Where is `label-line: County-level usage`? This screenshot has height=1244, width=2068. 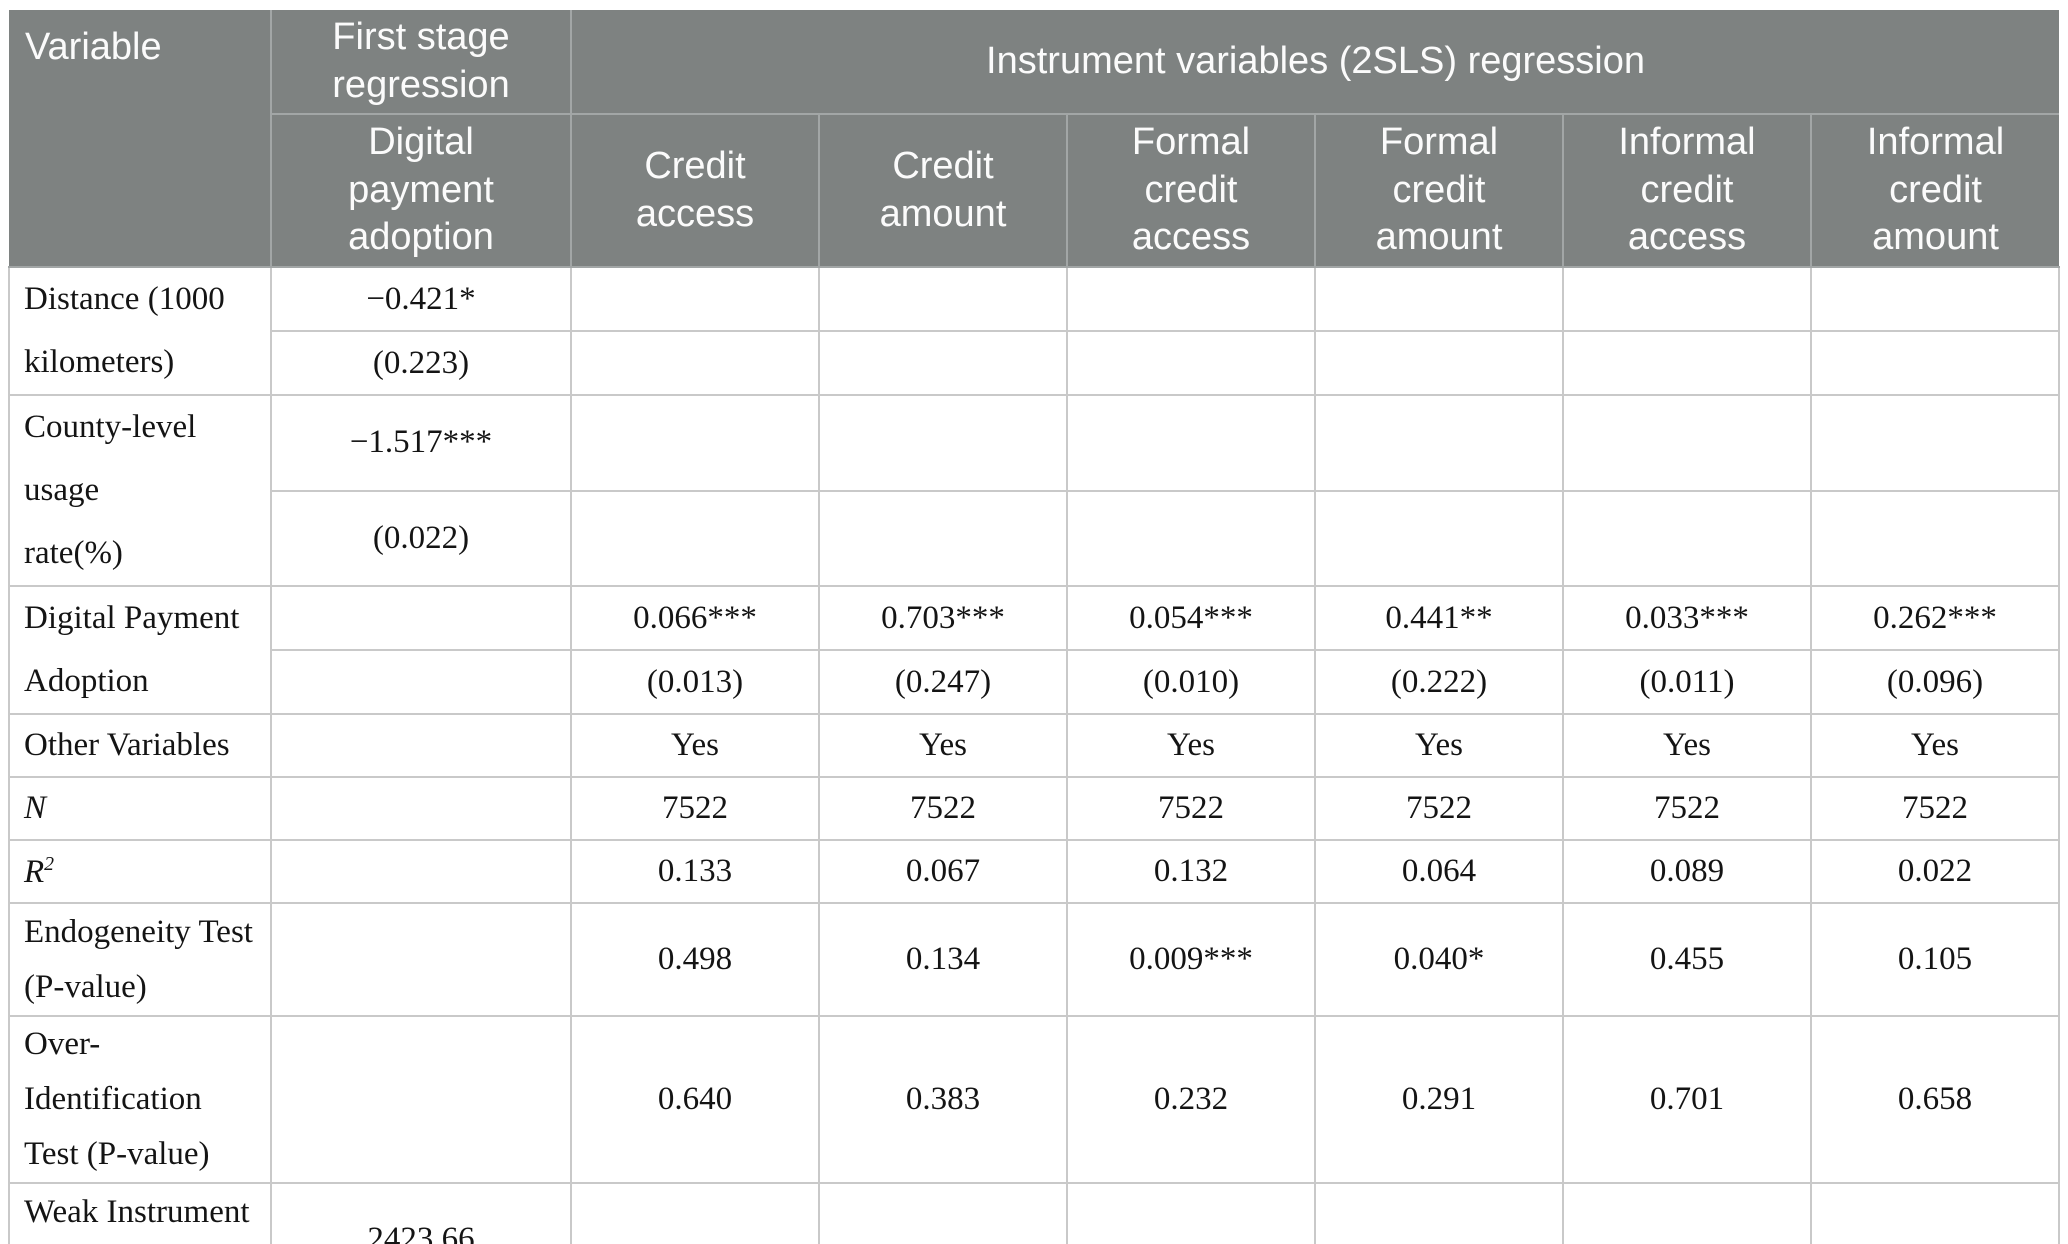 label-line: County-level usage is located at coordinates (110, 458).